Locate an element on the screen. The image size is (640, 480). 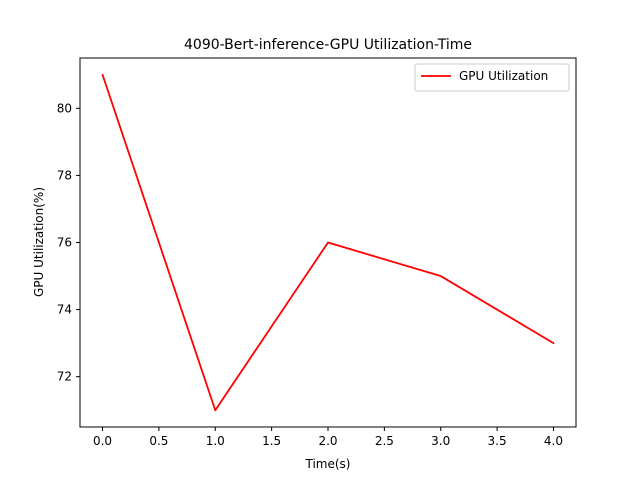
legend-series-label: GPU Utilization is located at coordinates (503, 76).